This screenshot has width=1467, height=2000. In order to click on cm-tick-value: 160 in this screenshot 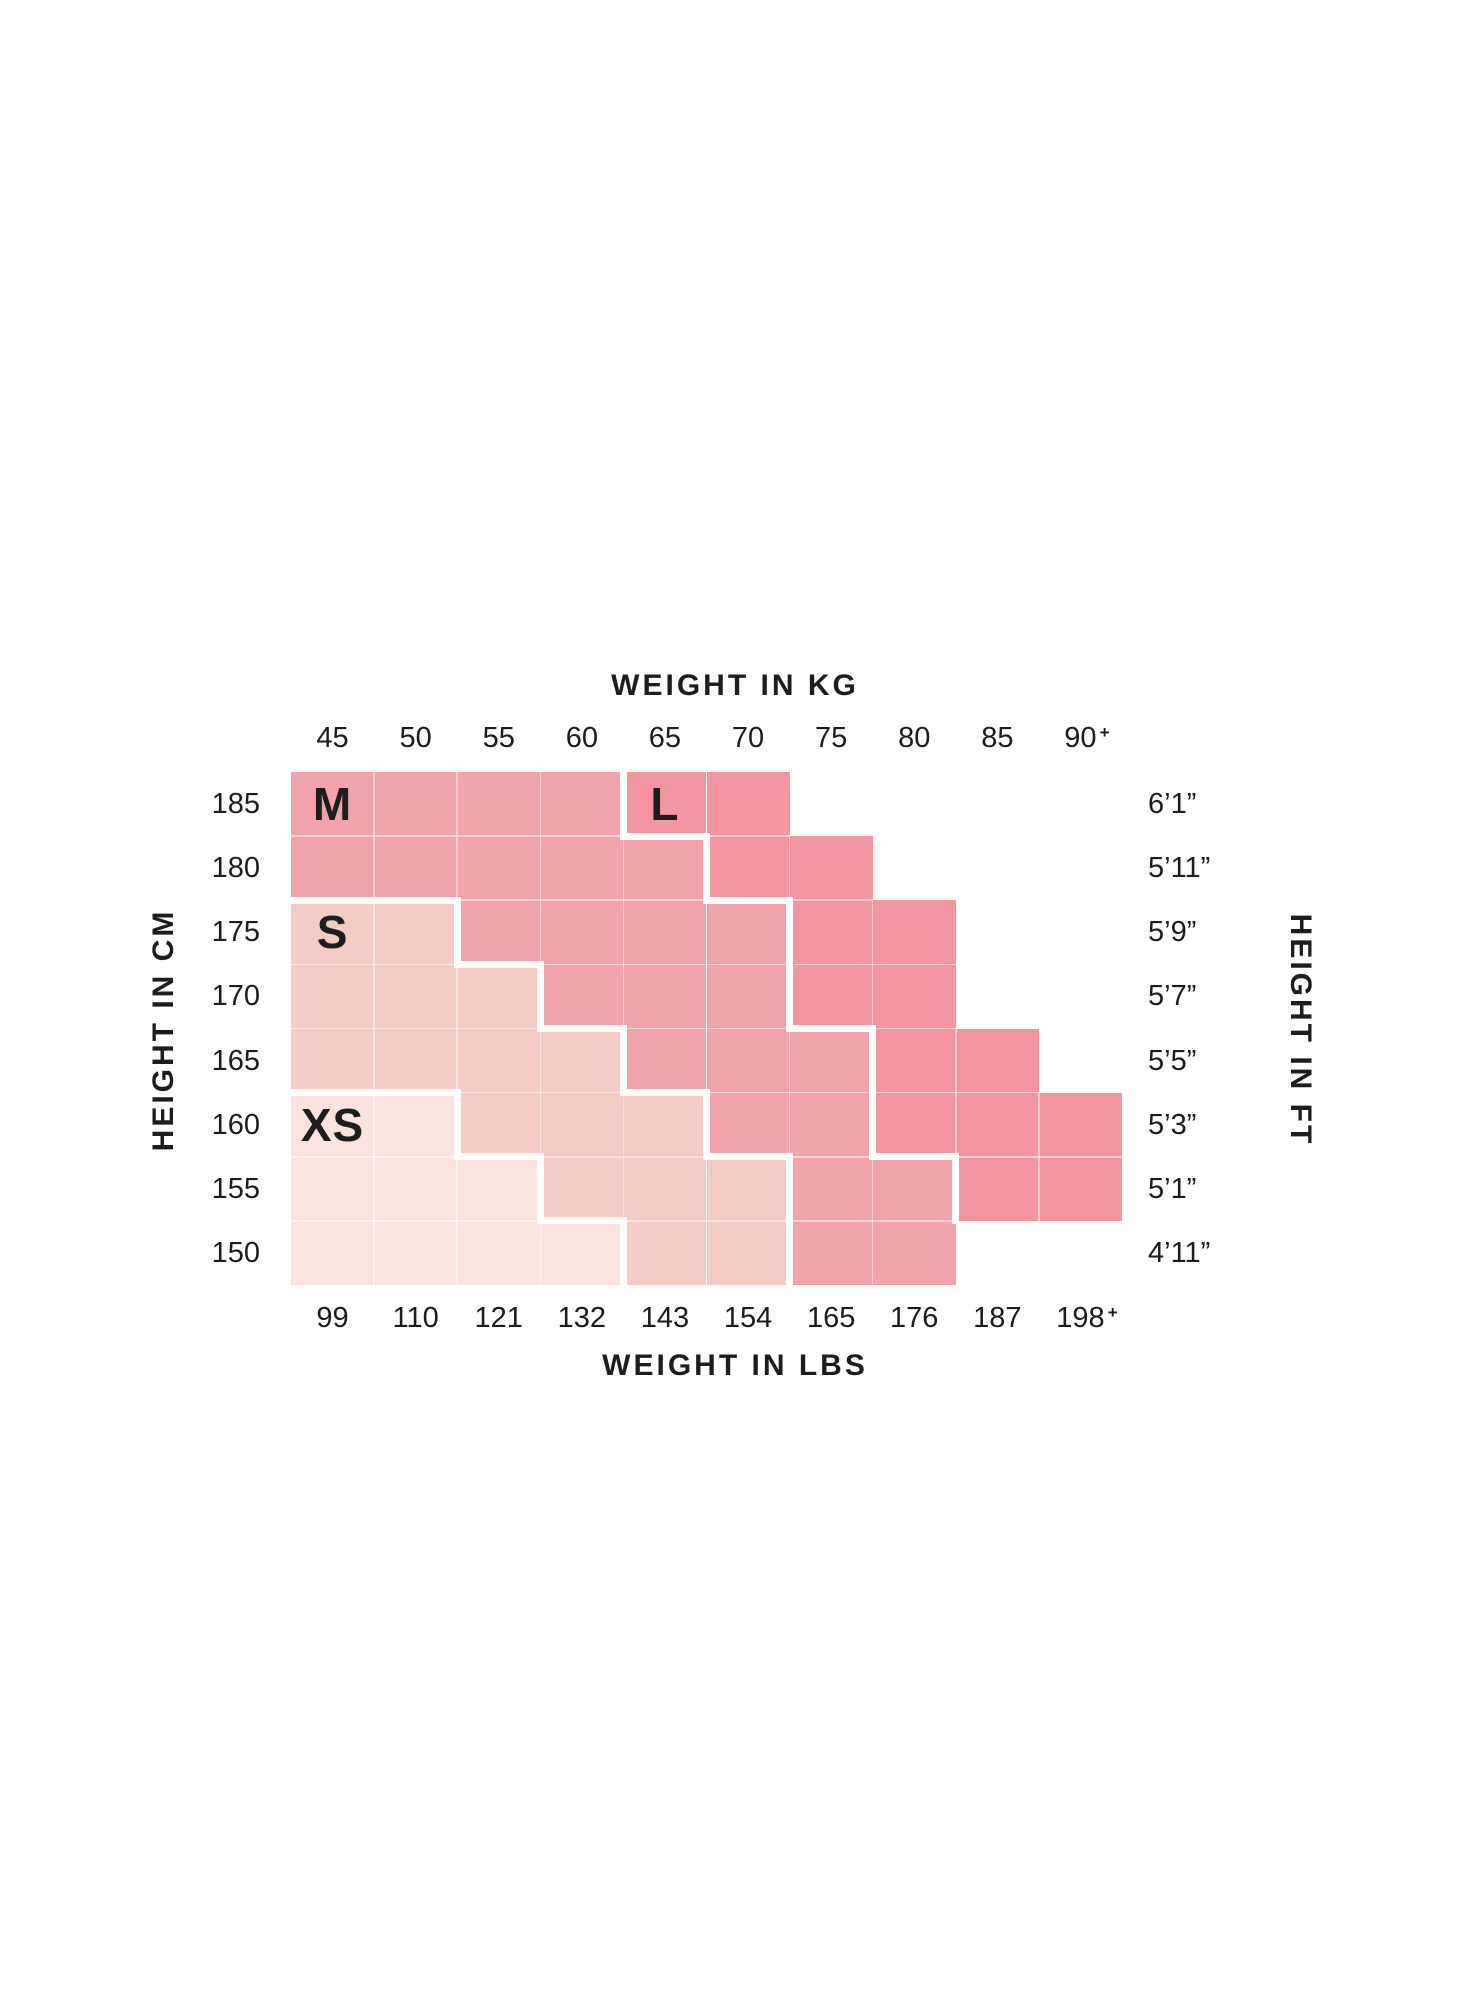, I will do `click(235, 1124)`.